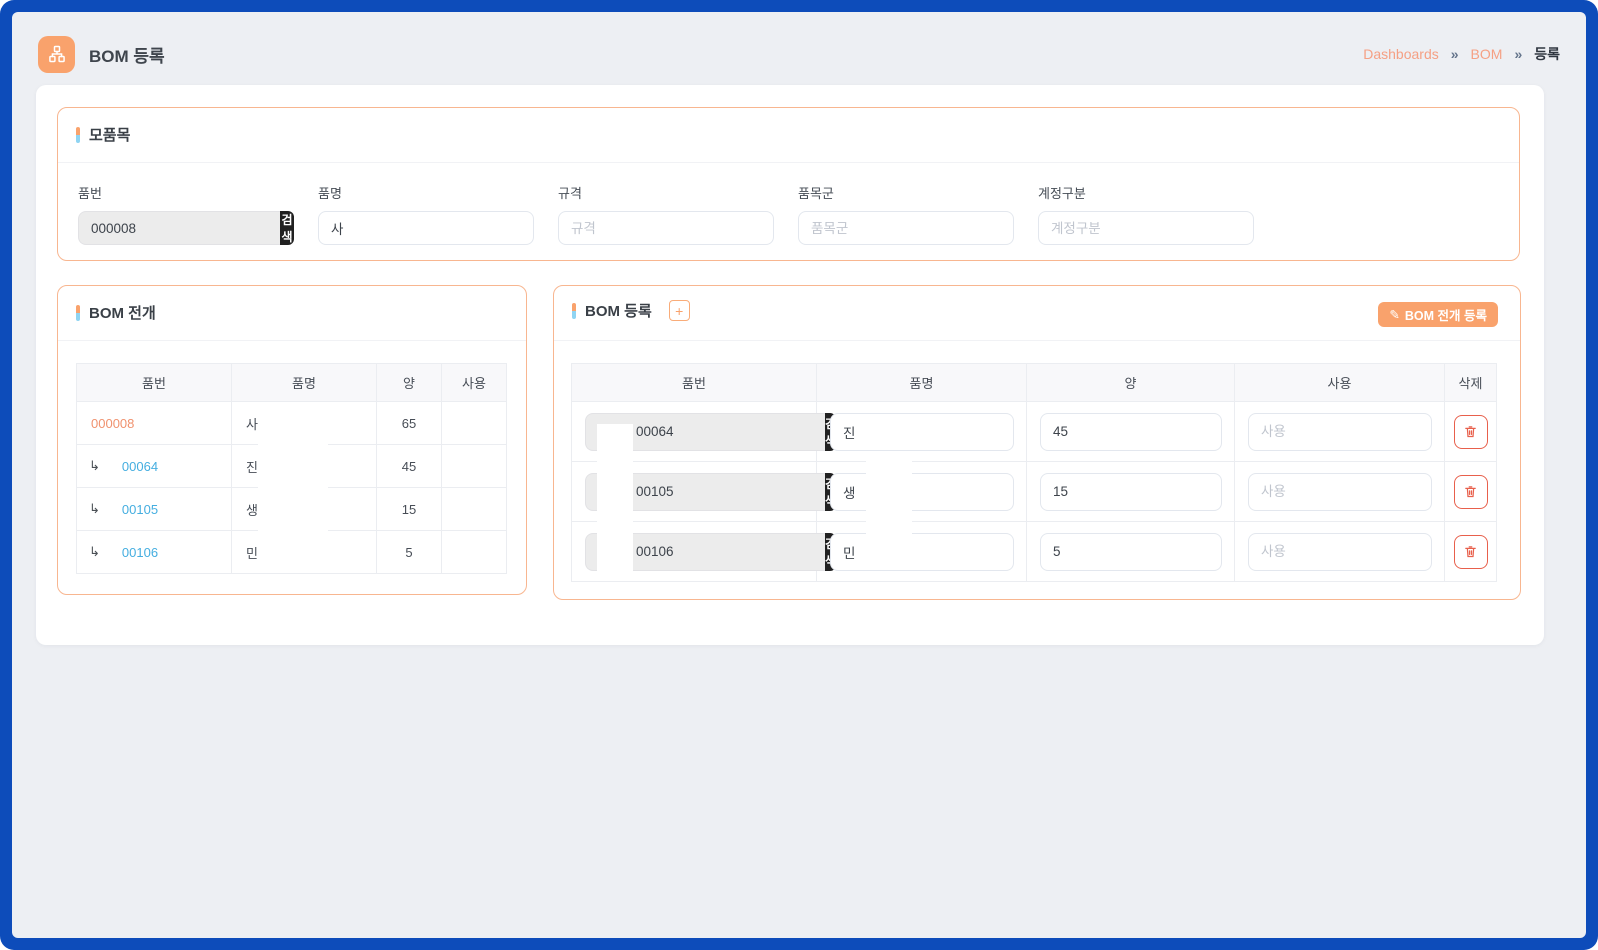  What do you see at coordinates (679, 310) in the screenshot?
I see `add-row-button: +` at bounding box center [679, 310].